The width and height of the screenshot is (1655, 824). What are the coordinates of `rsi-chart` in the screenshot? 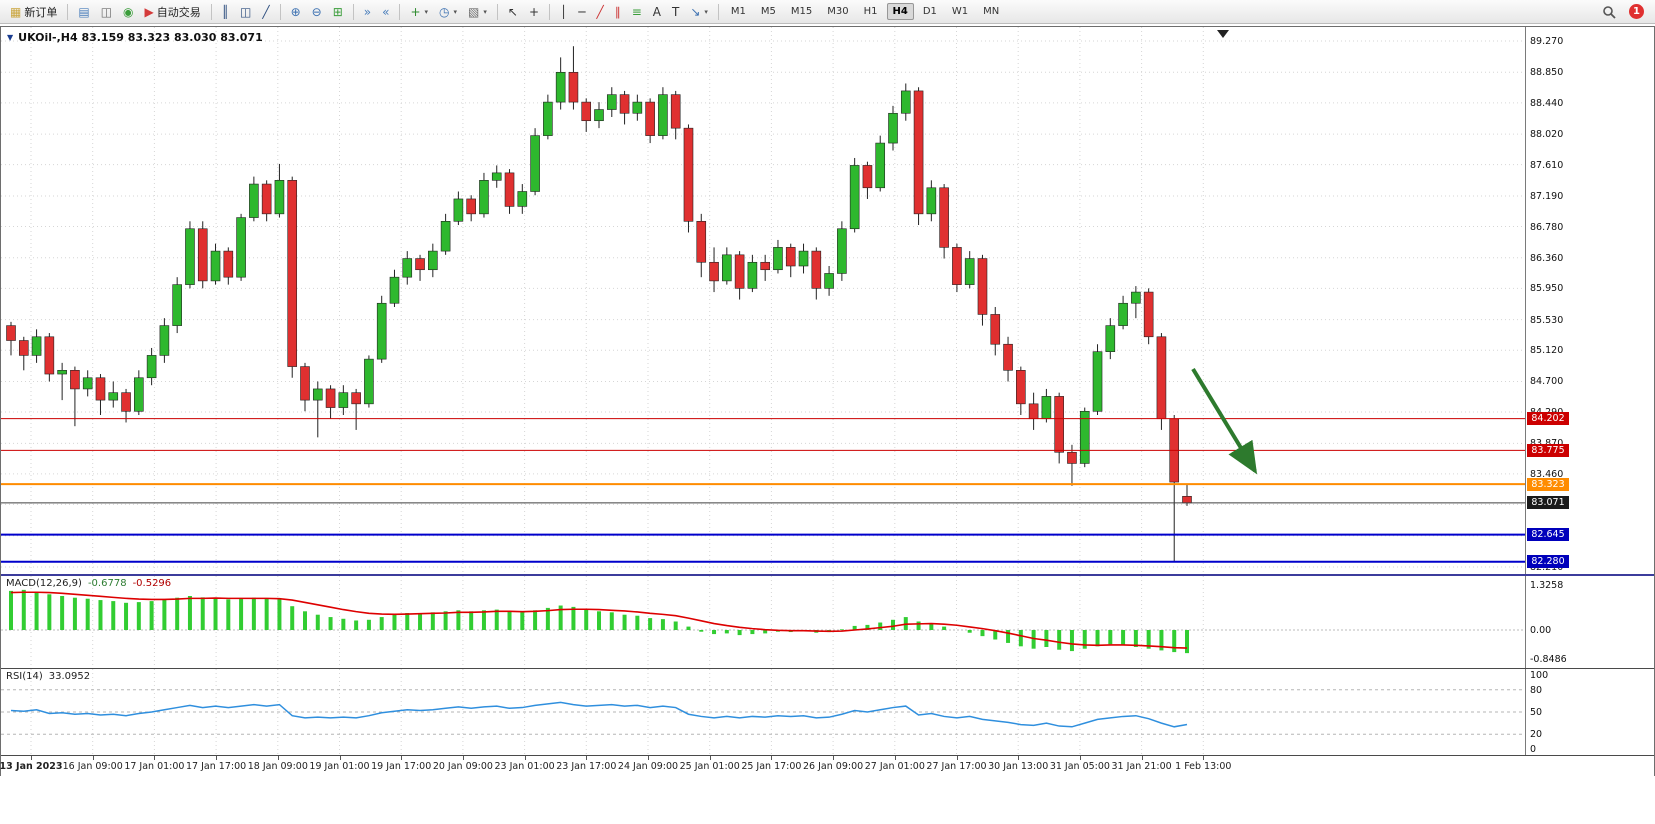 It's located at (763, 712).